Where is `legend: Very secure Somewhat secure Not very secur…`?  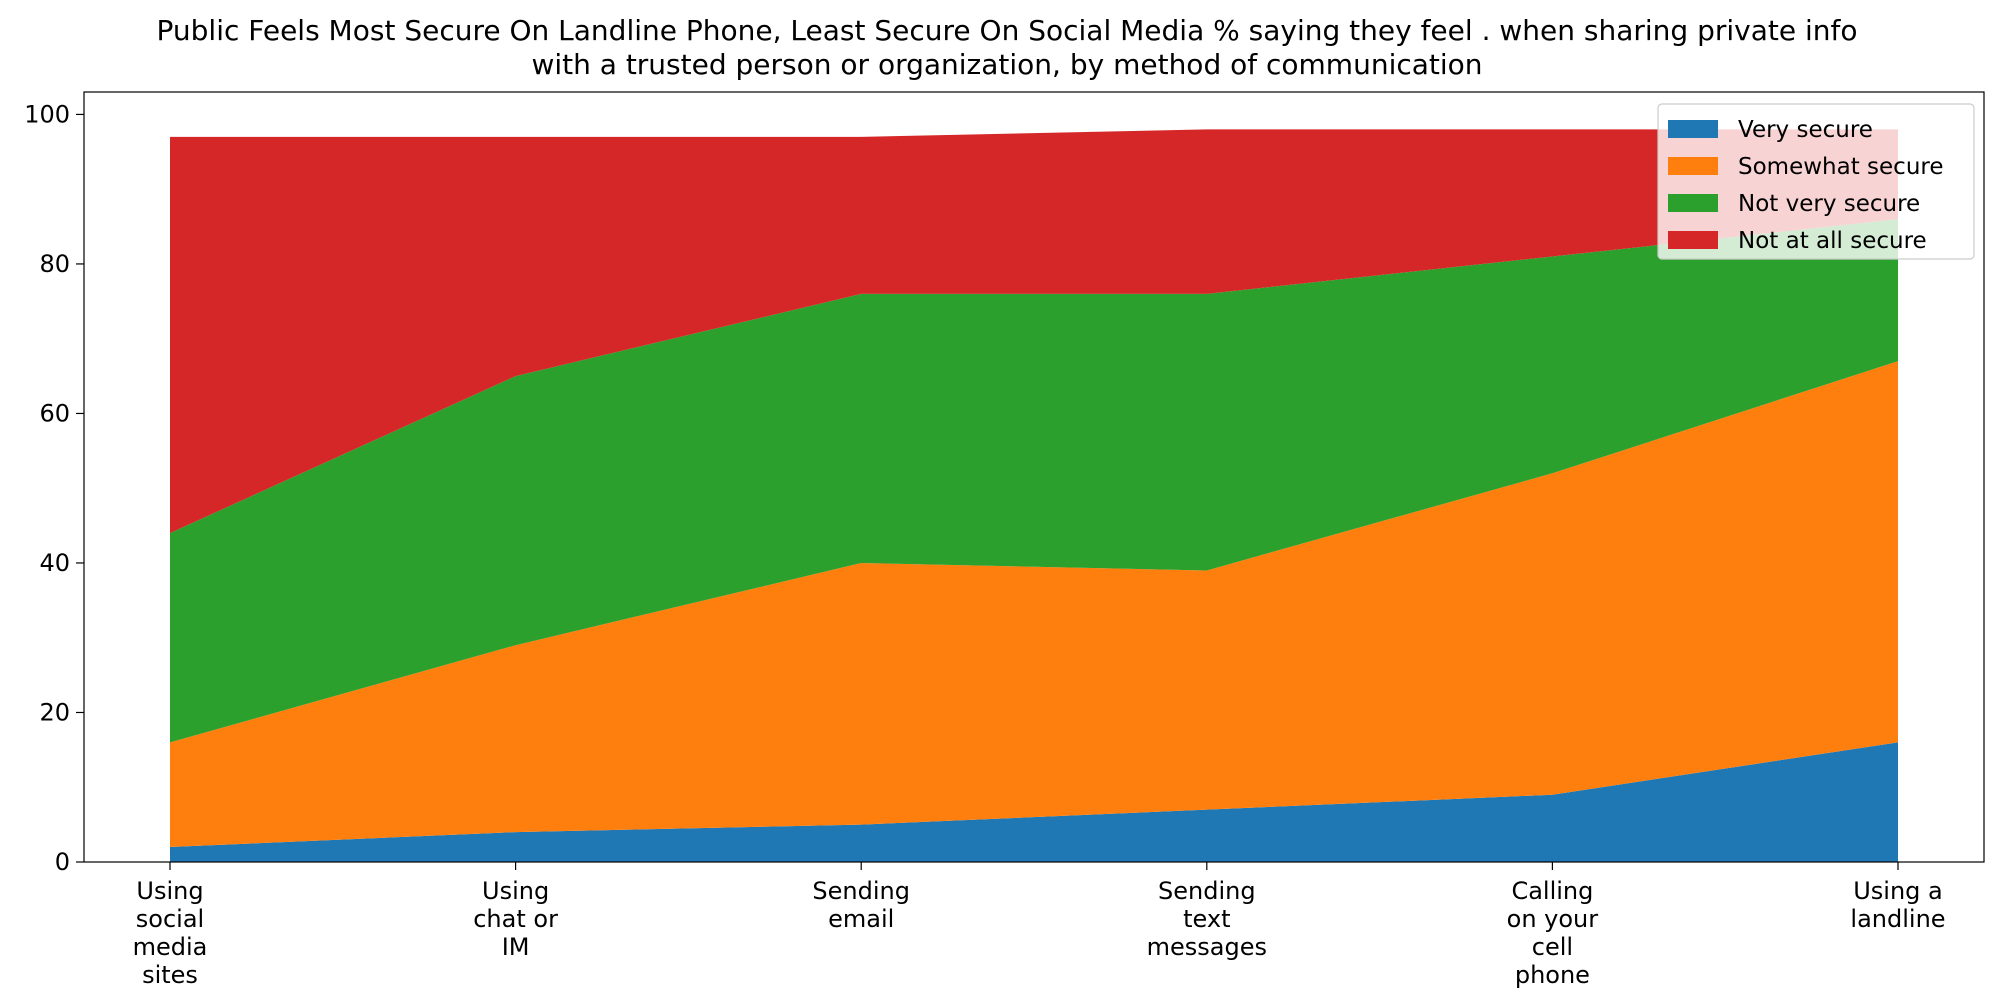 legend: Very secure Somewhat secure Not very secur… is located at coordinates (1816, 181).